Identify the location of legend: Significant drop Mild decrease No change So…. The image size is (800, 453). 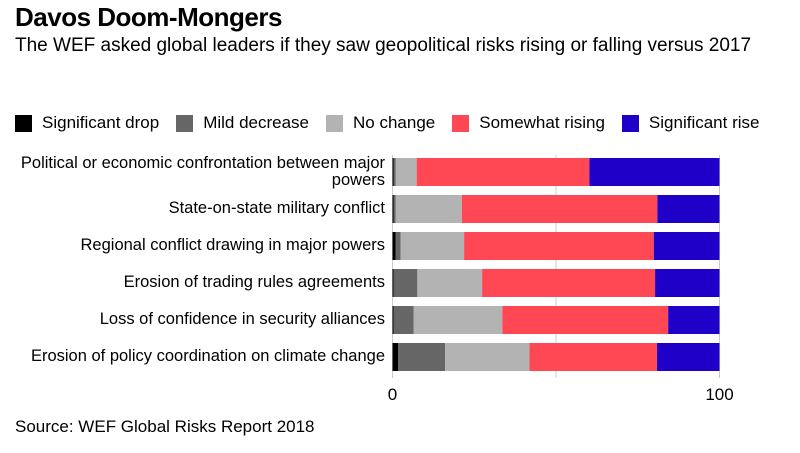
(395, 123).